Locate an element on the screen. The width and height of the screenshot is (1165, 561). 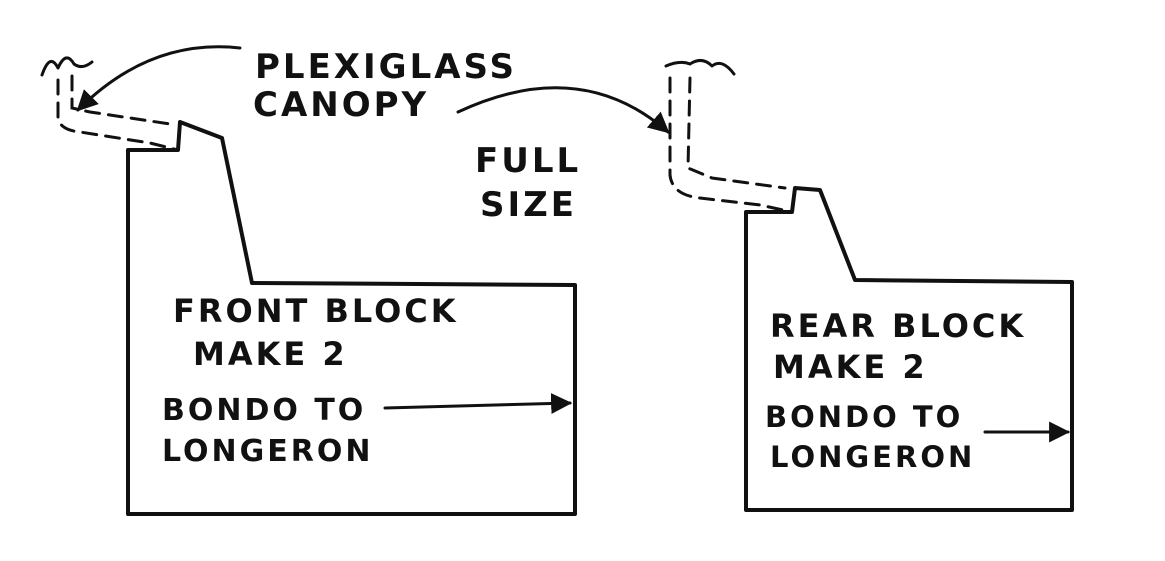
rear-canopy-dashed-outline is located at coordinates (731, 145).